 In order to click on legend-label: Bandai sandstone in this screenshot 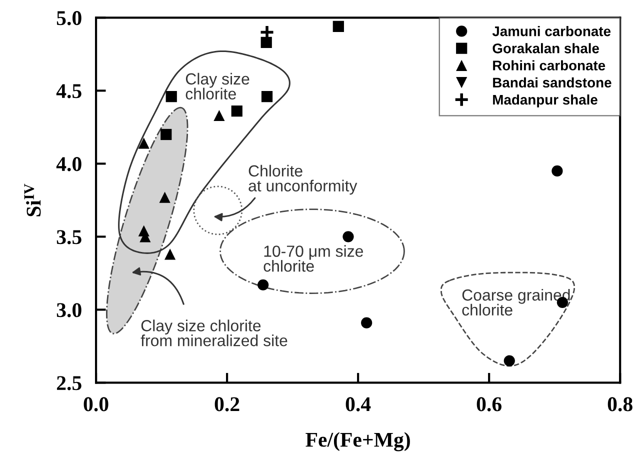, I will do `click(552, 82)`.